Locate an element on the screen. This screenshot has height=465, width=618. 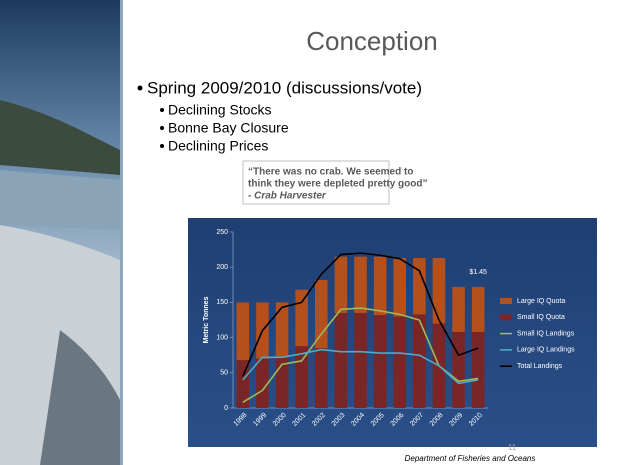
subbullet: Declining Prices is located at coordinates (218, 146).